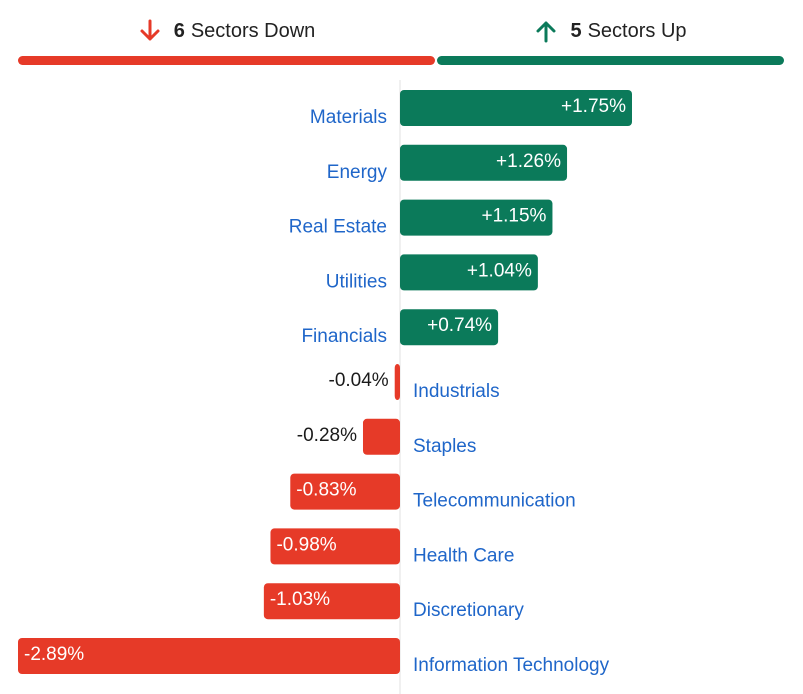  Describe the element at coordinates (300, 599) in the screenshot. I see `value-label-discretionary: -1.03%` at that location.